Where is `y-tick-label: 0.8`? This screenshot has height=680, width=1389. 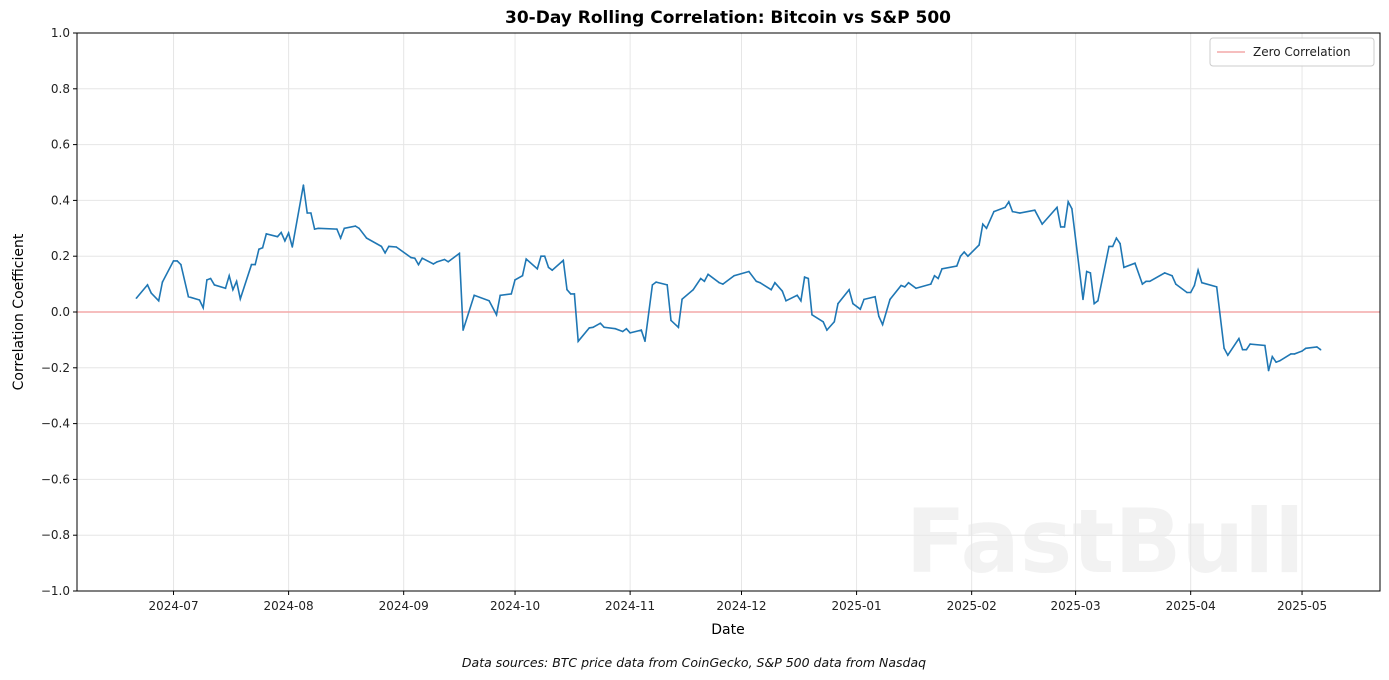
y-tick-label: 0.8 is located at coordinates (60, 89).